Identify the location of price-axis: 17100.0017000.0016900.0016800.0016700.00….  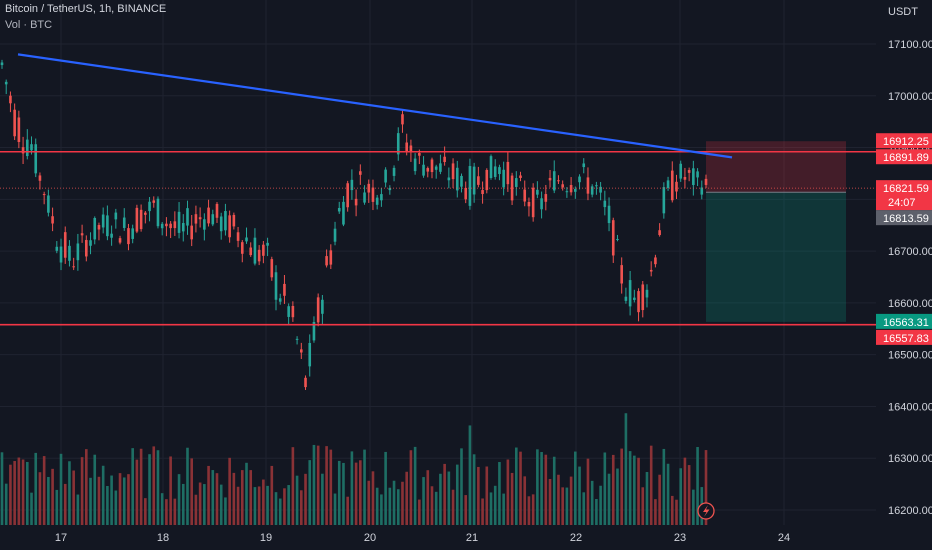
(904, 275).